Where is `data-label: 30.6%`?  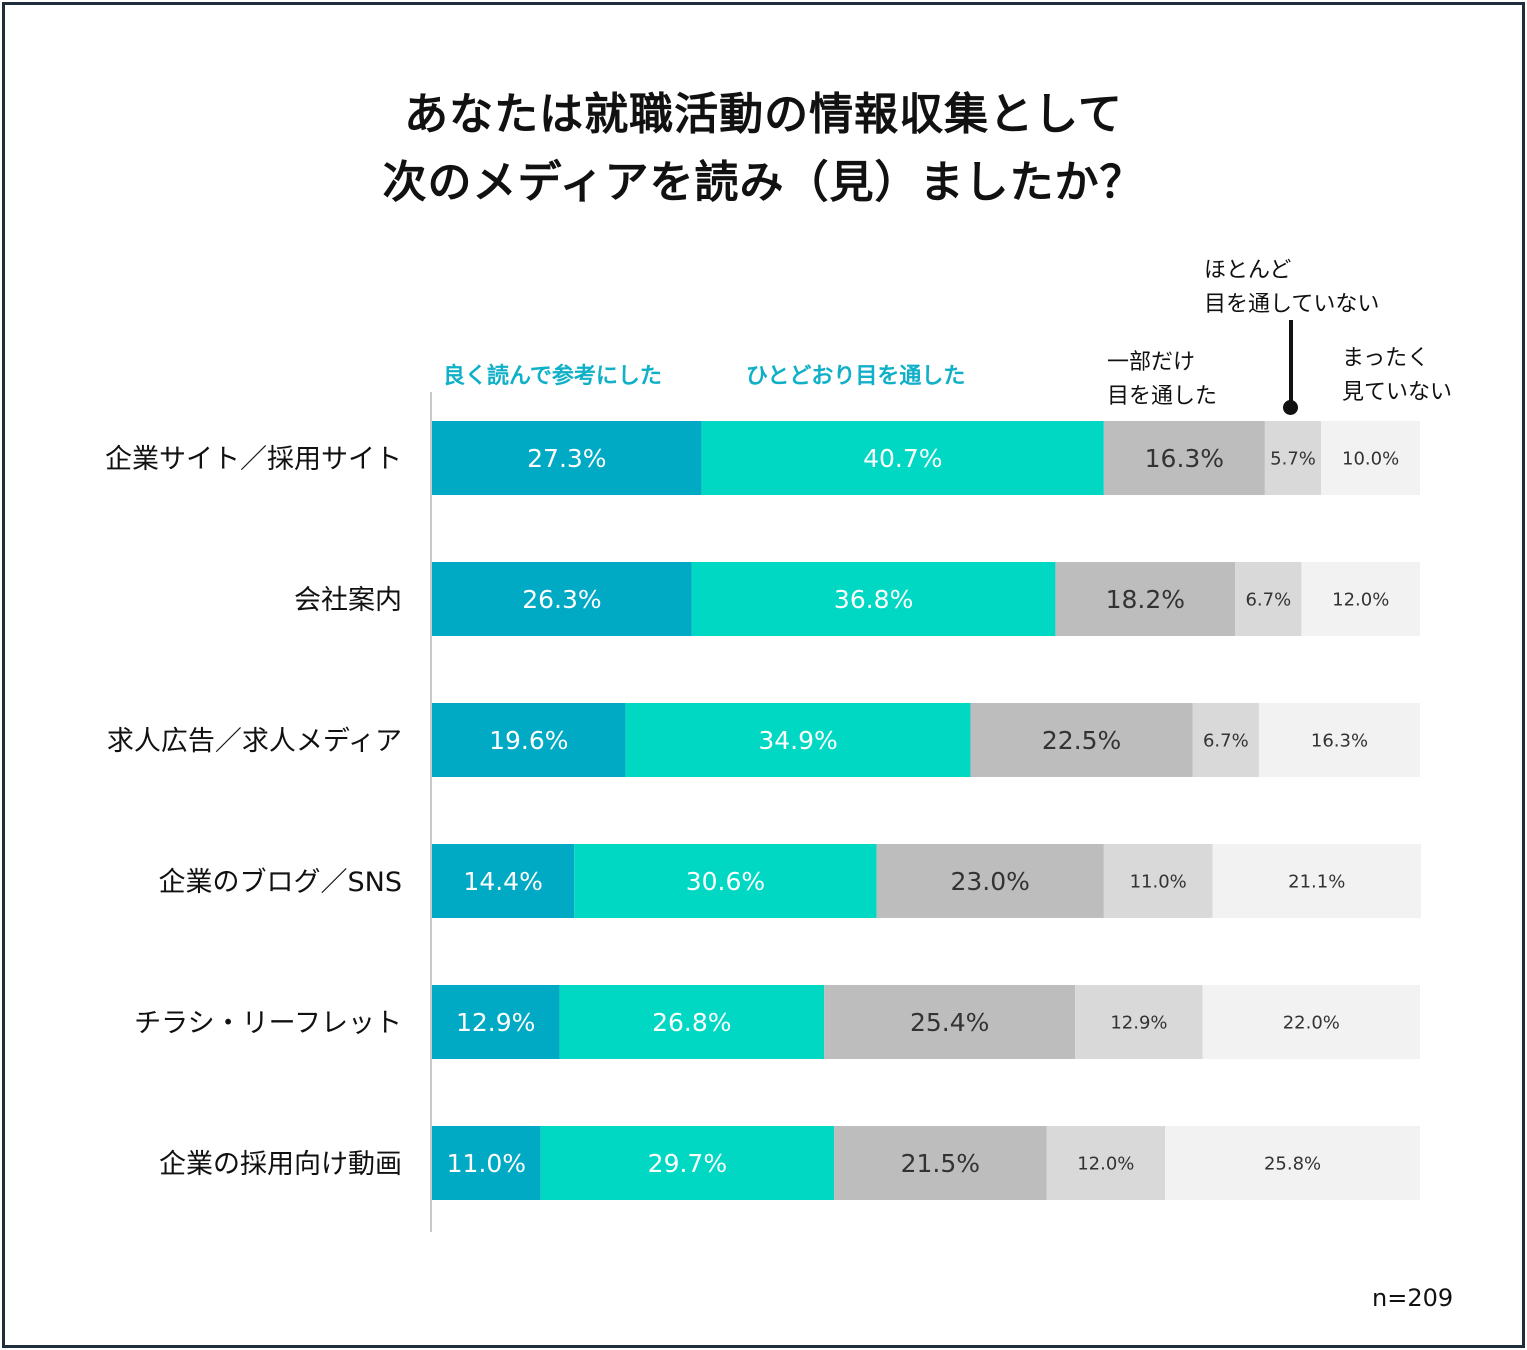
data-label: 30.6% is located at coordinates (725, 881).